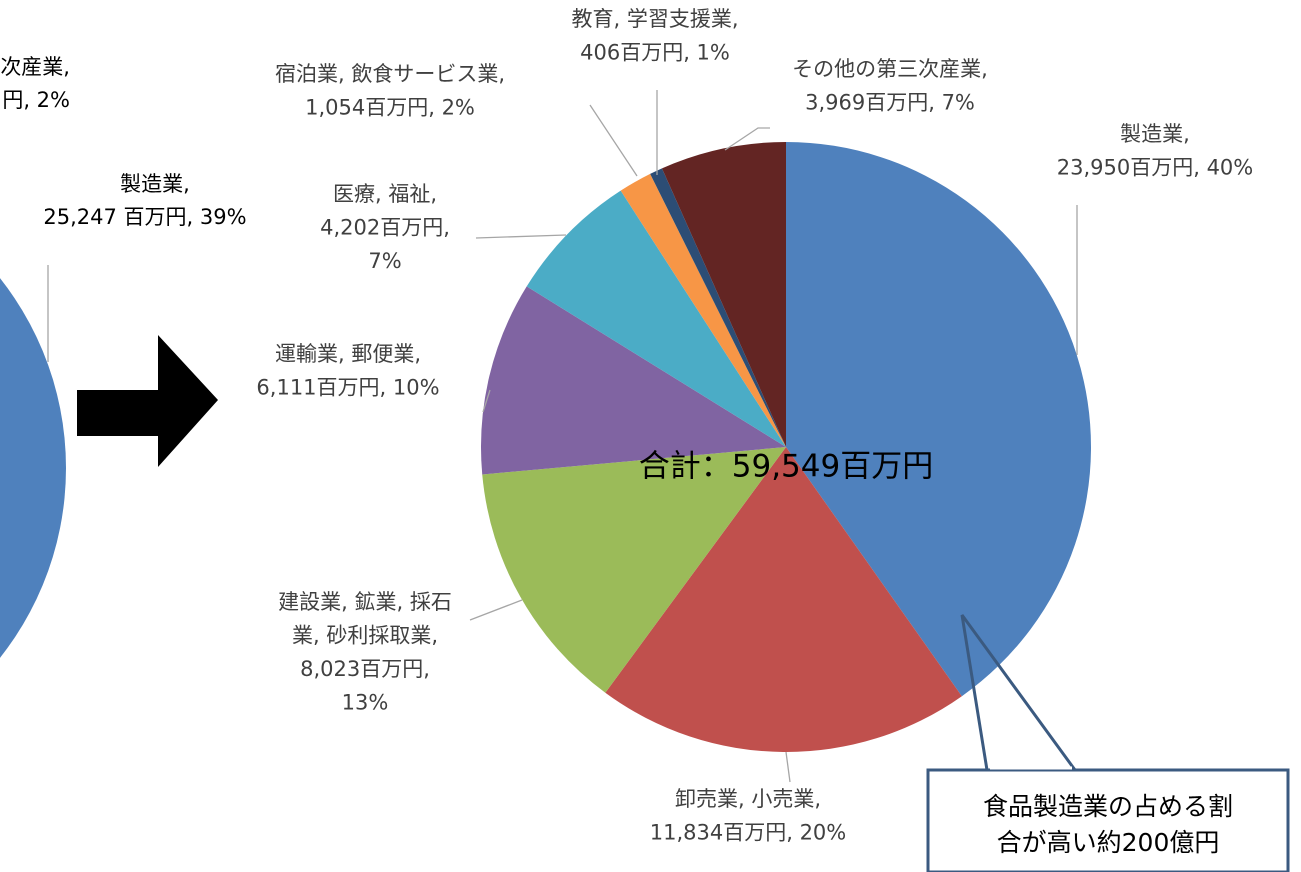 Image resolution: width=1301 pixels, height=872 pixels. I want to click on data-label: 1,054百万円, 2%, so click(390, 108).